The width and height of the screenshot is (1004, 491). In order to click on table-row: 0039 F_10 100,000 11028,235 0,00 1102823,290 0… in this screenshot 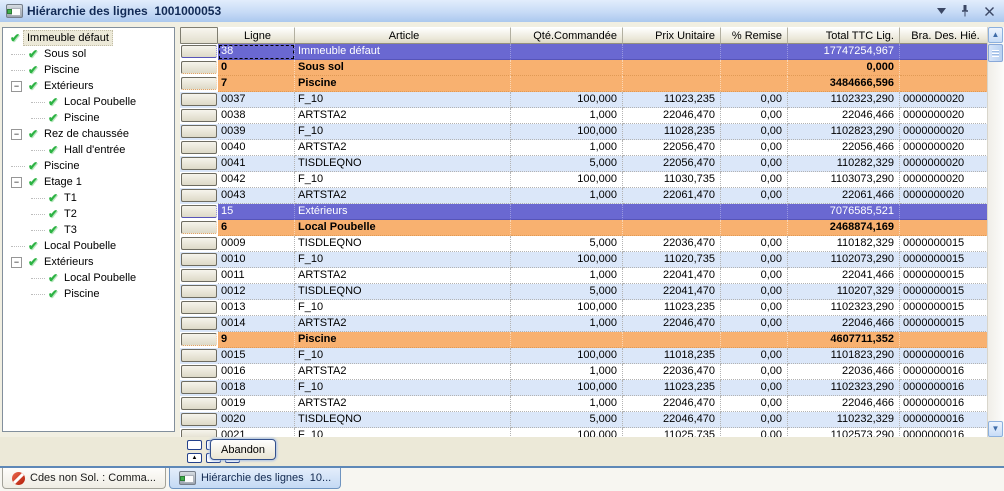, I will do `click(584, 132)`.